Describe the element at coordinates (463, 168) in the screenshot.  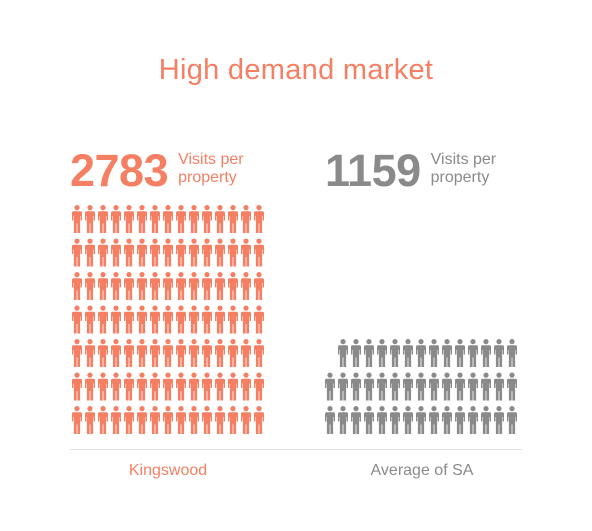
I see `stat-label-average-sa: Visits per property` at that location.